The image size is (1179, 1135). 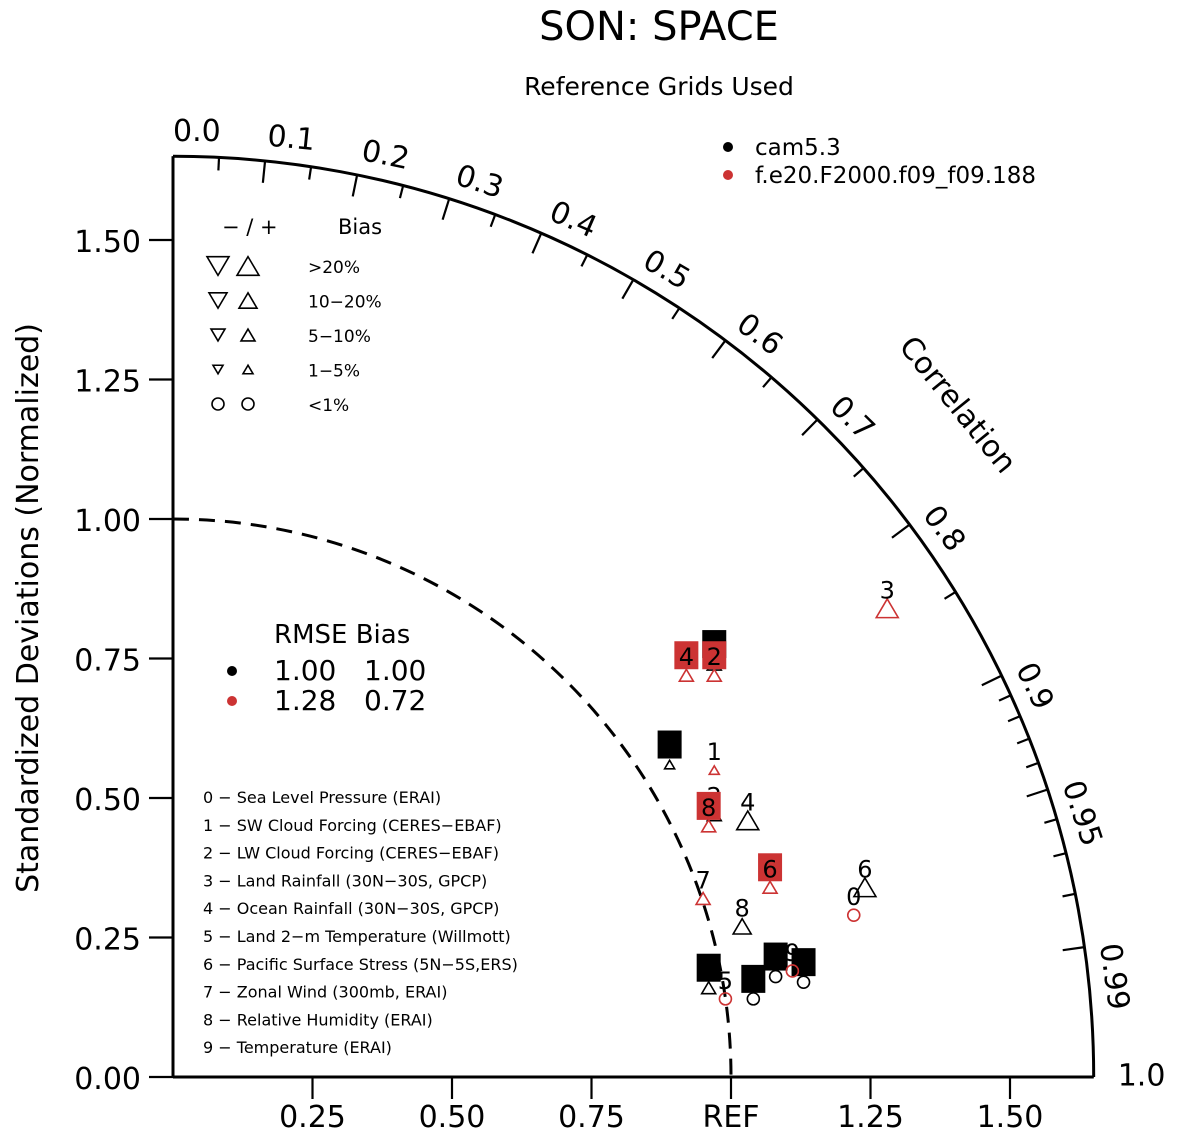 I want to click on correlation-label: Correlation, so click(x=957, y=405).